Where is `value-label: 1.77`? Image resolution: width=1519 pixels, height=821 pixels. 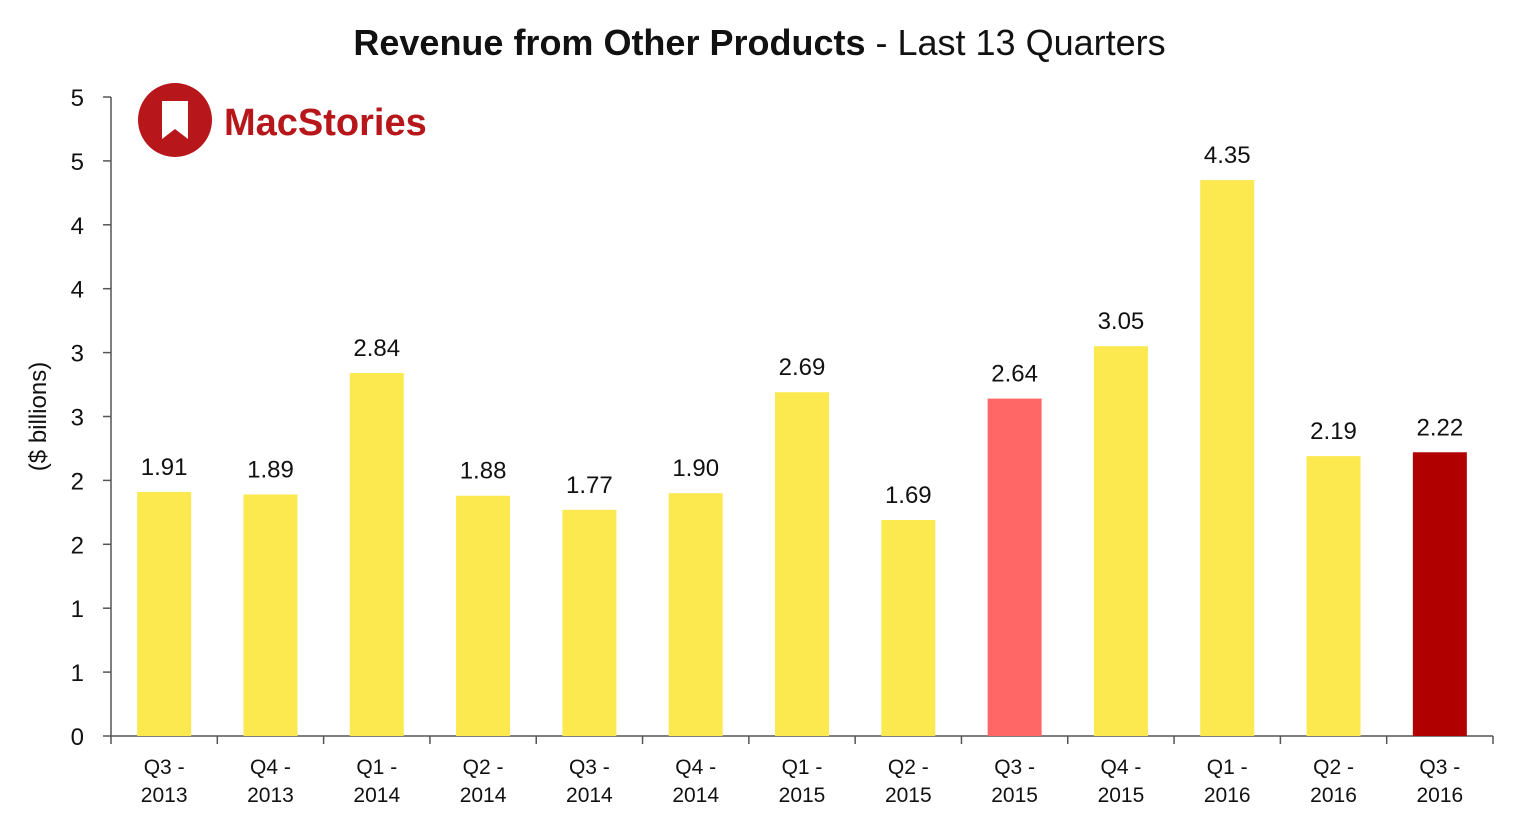
value-label: 1.77 is located at coordinates (589, 485).